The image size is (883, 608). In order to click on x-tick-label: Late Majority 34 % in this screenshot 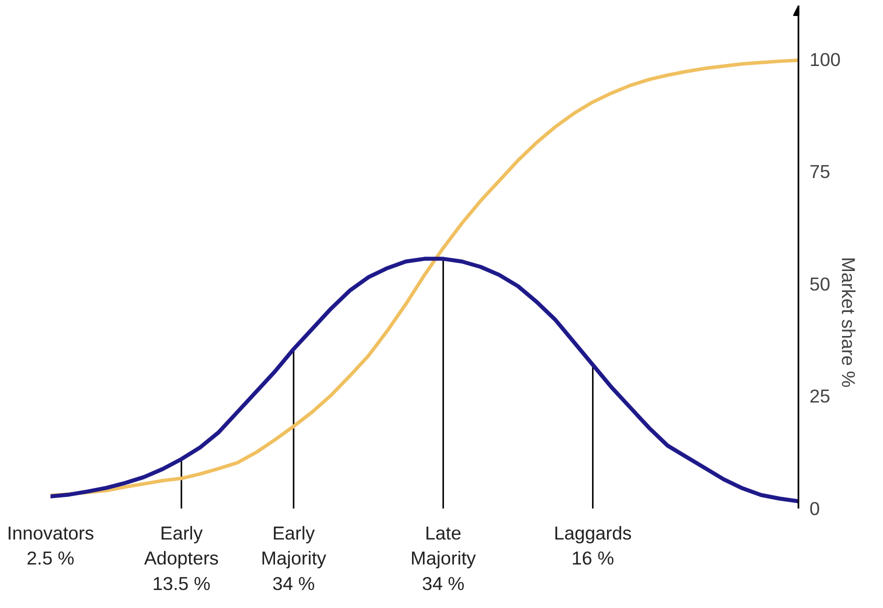, I will do `click(443, 558)`.